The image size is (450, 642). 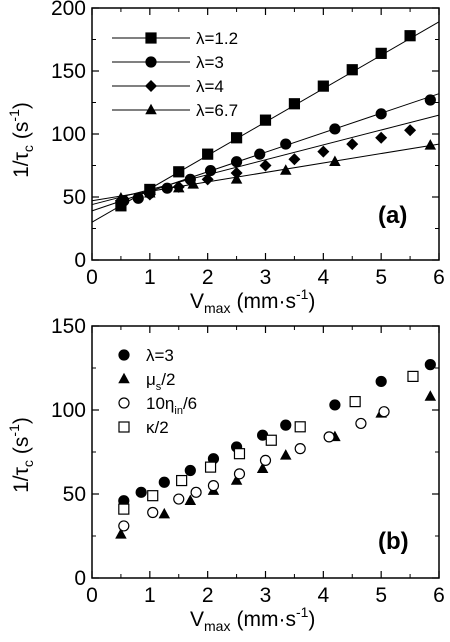 I want to click on x-tick-label-b: 5, so click(x=381, y=595).